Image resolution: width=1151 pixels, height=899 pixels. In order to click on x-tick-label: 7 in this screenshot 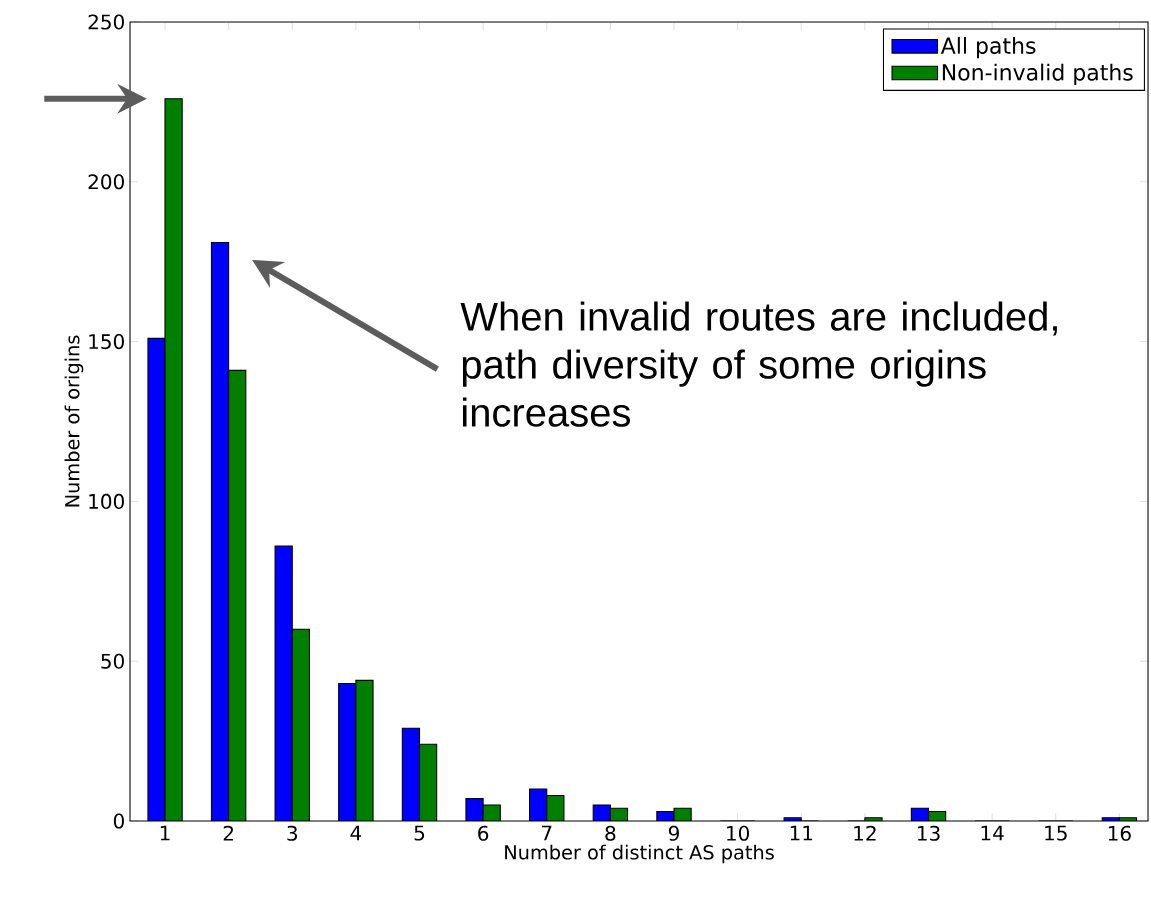, I will do `click(547, 833)`.